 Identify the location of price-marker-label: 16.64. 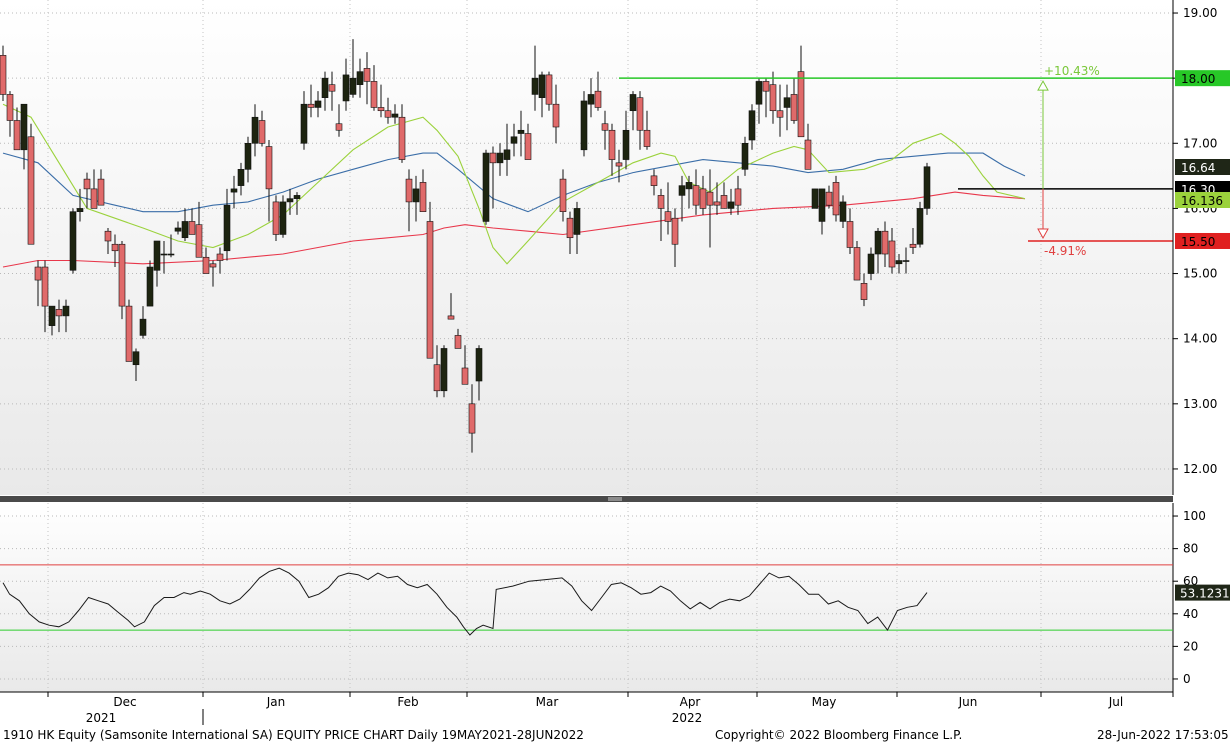
(1198, 168).